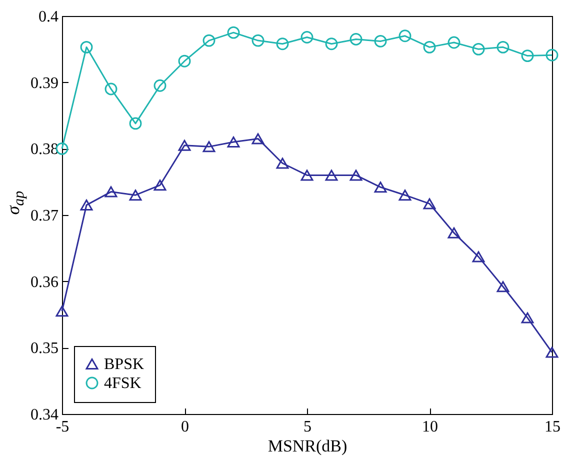  Describe the element at coordinates (44, 83) in the screenshot. I see `y-tick-label: 0.39` at that location.